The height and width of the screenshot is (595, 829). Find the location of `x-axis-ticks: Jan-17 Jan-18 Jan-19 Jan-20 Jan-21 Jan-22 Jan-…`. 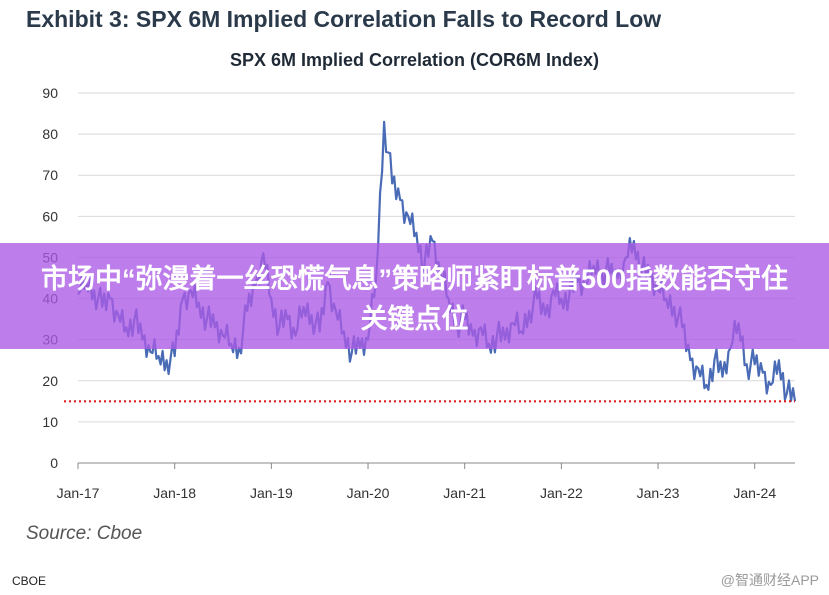

x-axis-ticks: Jan-17 Jan-18 Jan-19 Jan-20 Jan-21 Jan-22 Jan-… is located at coordinates (416, 482).